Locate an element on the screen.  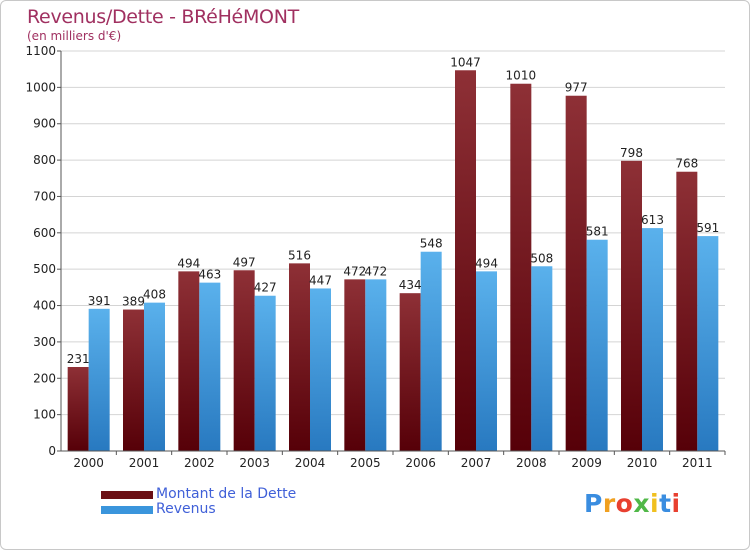
logo-letter: x is located at coordinates (641, 503).